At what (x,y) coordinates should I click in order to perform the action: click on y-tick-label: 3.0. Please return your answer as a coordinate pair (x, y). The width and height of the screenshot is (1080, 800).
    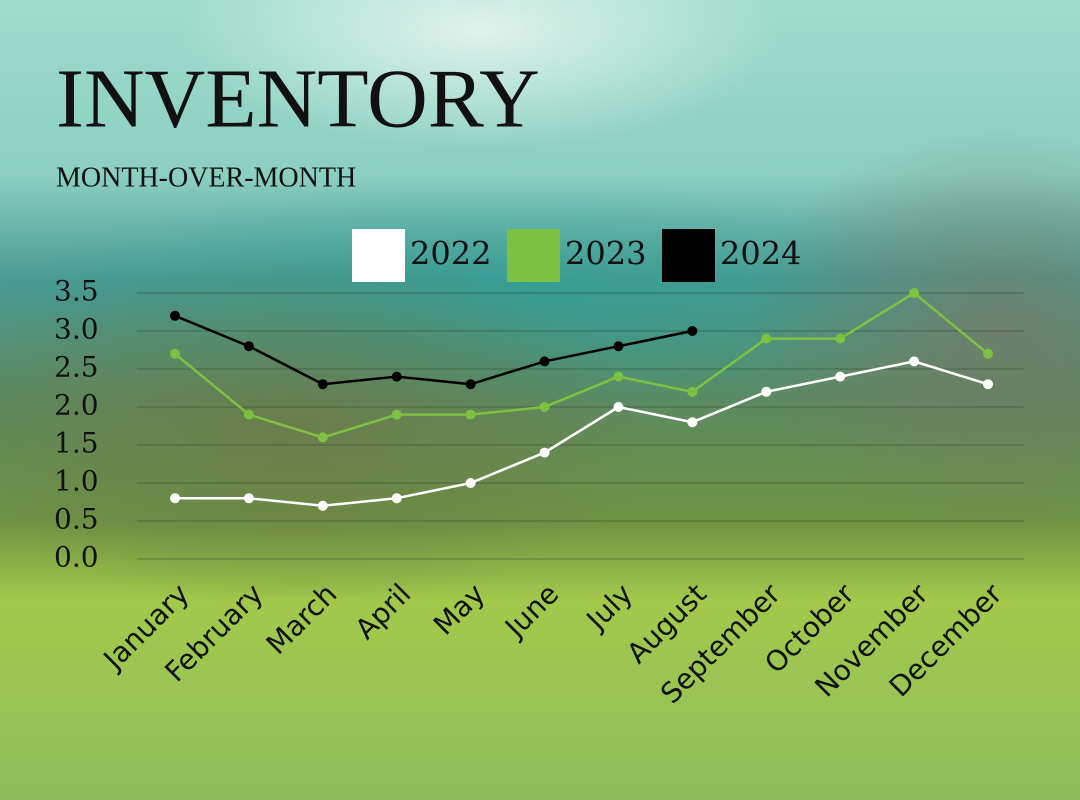
    Looking at the image, I should click on (76, 329).